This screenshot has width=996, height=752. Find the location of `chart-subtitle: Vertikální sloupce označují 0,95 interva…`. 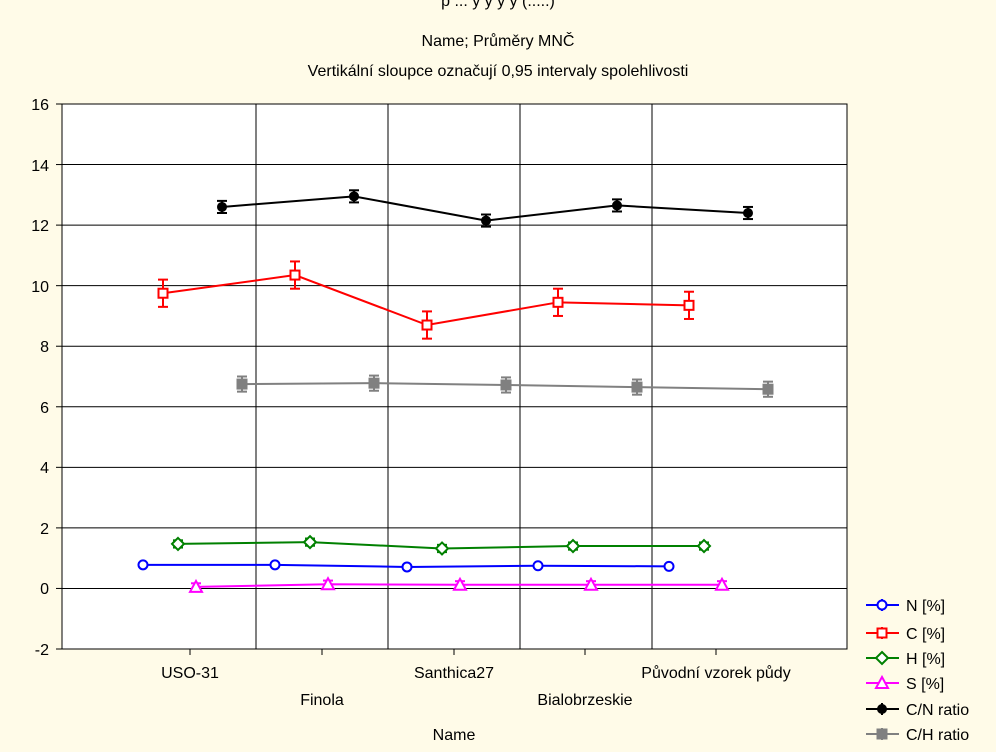

chart-subtitle: Vertikální sloupce označují 0,95 interva… is located at coordinates (498, 71).